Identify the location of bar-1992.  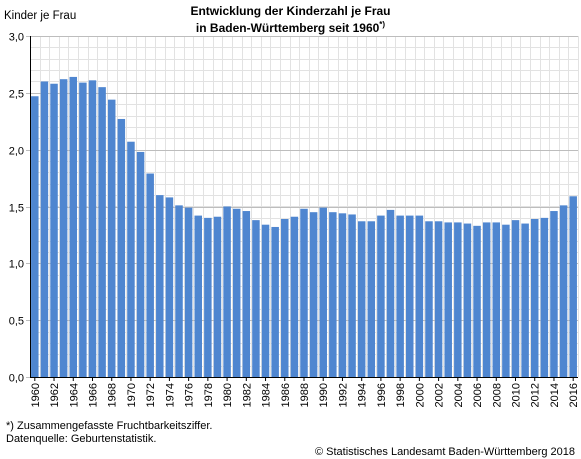
(342, 295).